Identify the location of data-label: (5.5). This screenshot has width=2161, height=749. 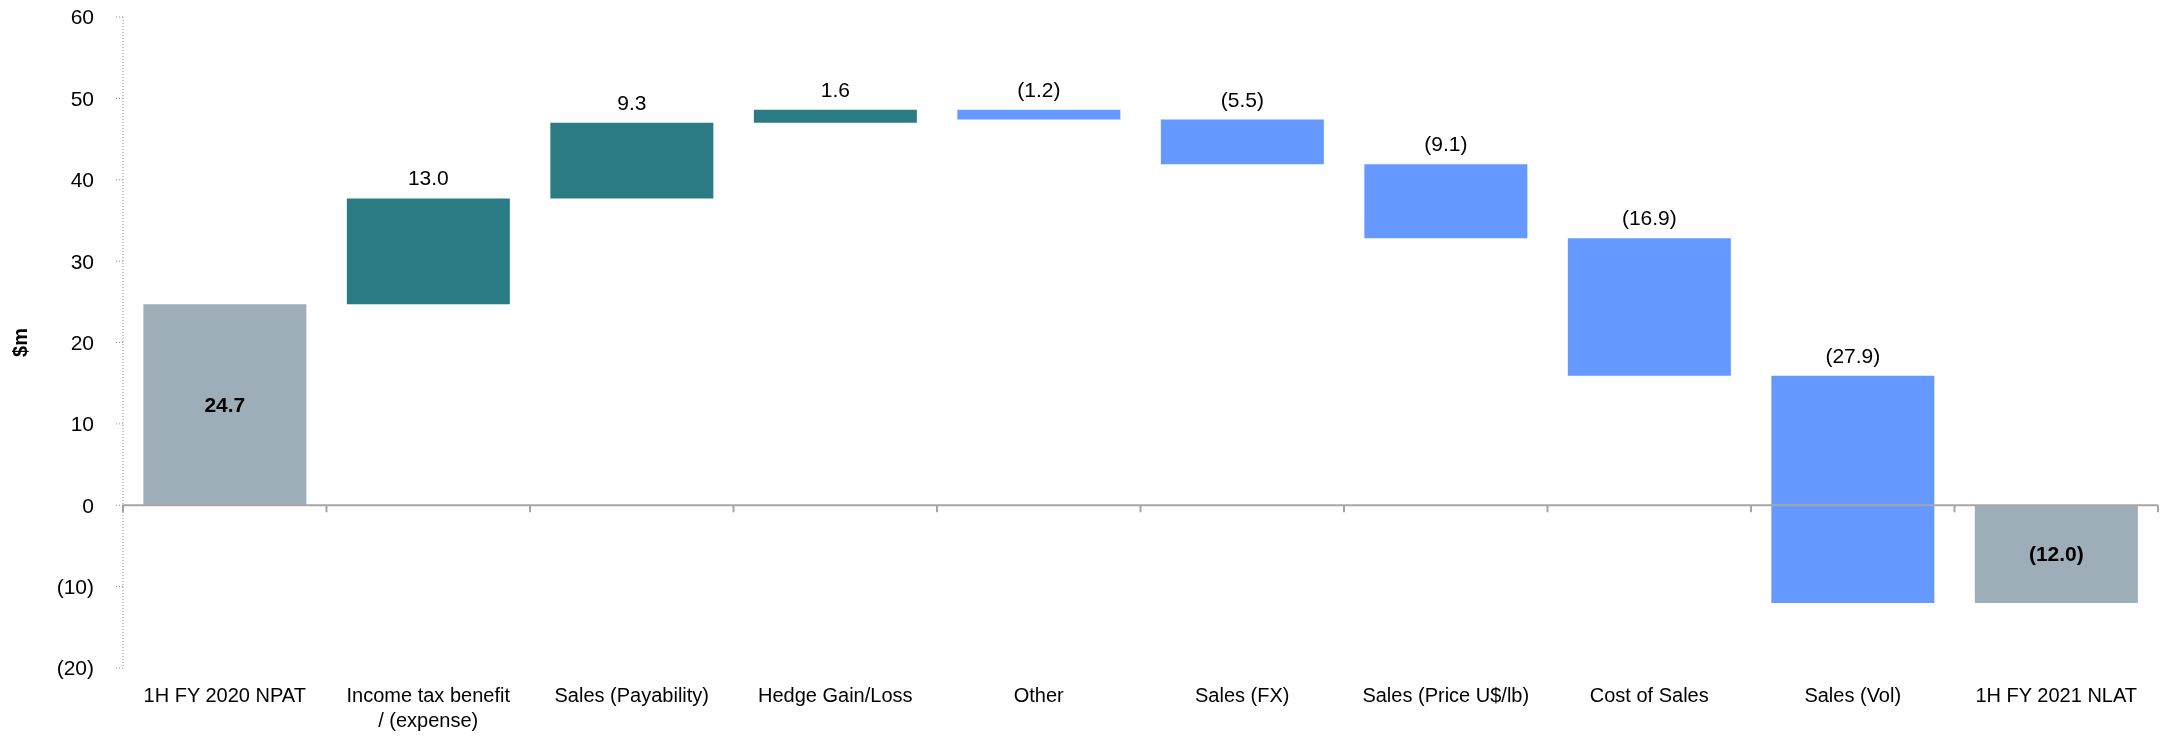
(1242, 99).